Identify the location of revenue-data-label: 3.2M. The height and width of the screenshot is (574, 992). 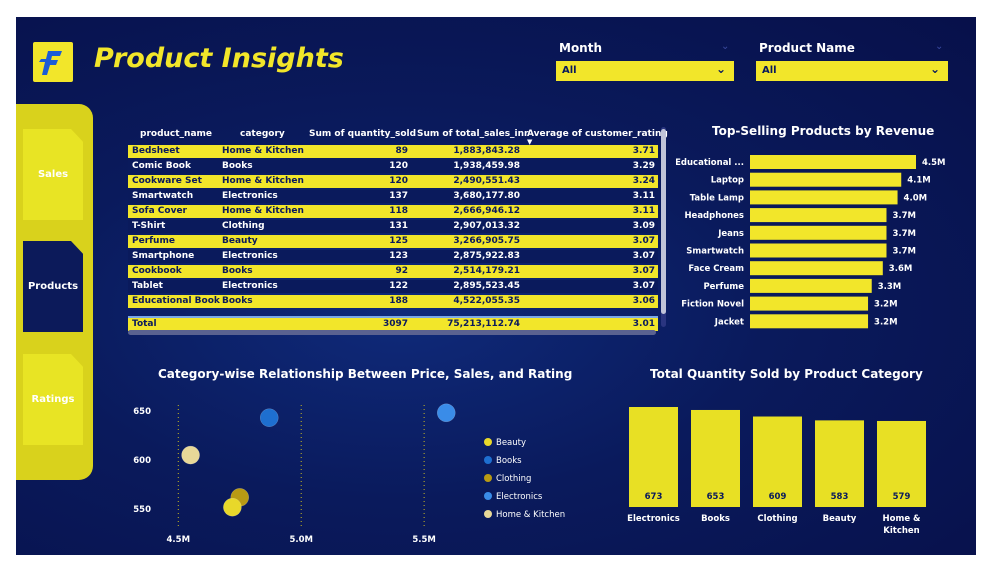
(886, 322).